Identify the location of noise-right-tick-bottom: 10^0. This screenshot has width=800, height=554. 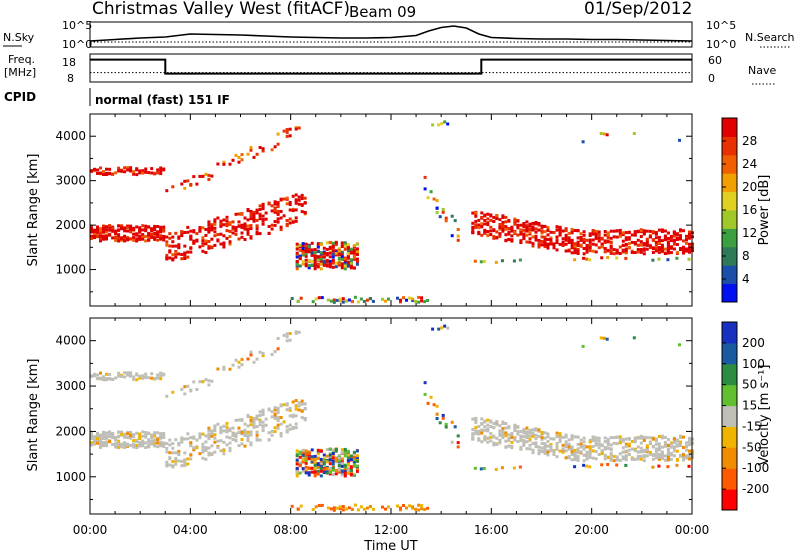
(721, 44).